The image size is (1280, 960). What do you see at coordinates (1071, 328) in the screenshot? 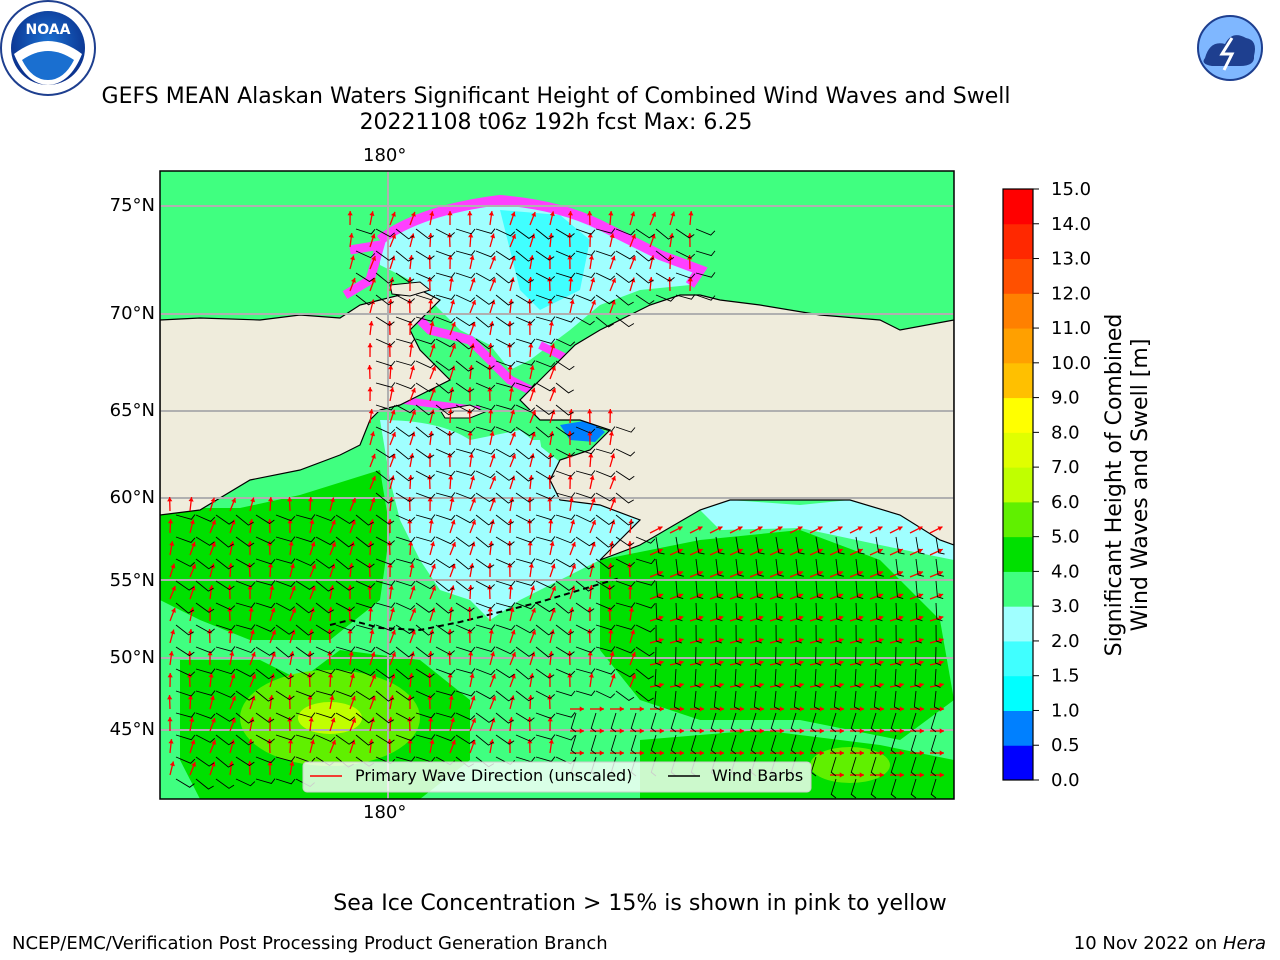
I see `colorbar-tick-label: 11.0` at bounding box center [1071, 328].